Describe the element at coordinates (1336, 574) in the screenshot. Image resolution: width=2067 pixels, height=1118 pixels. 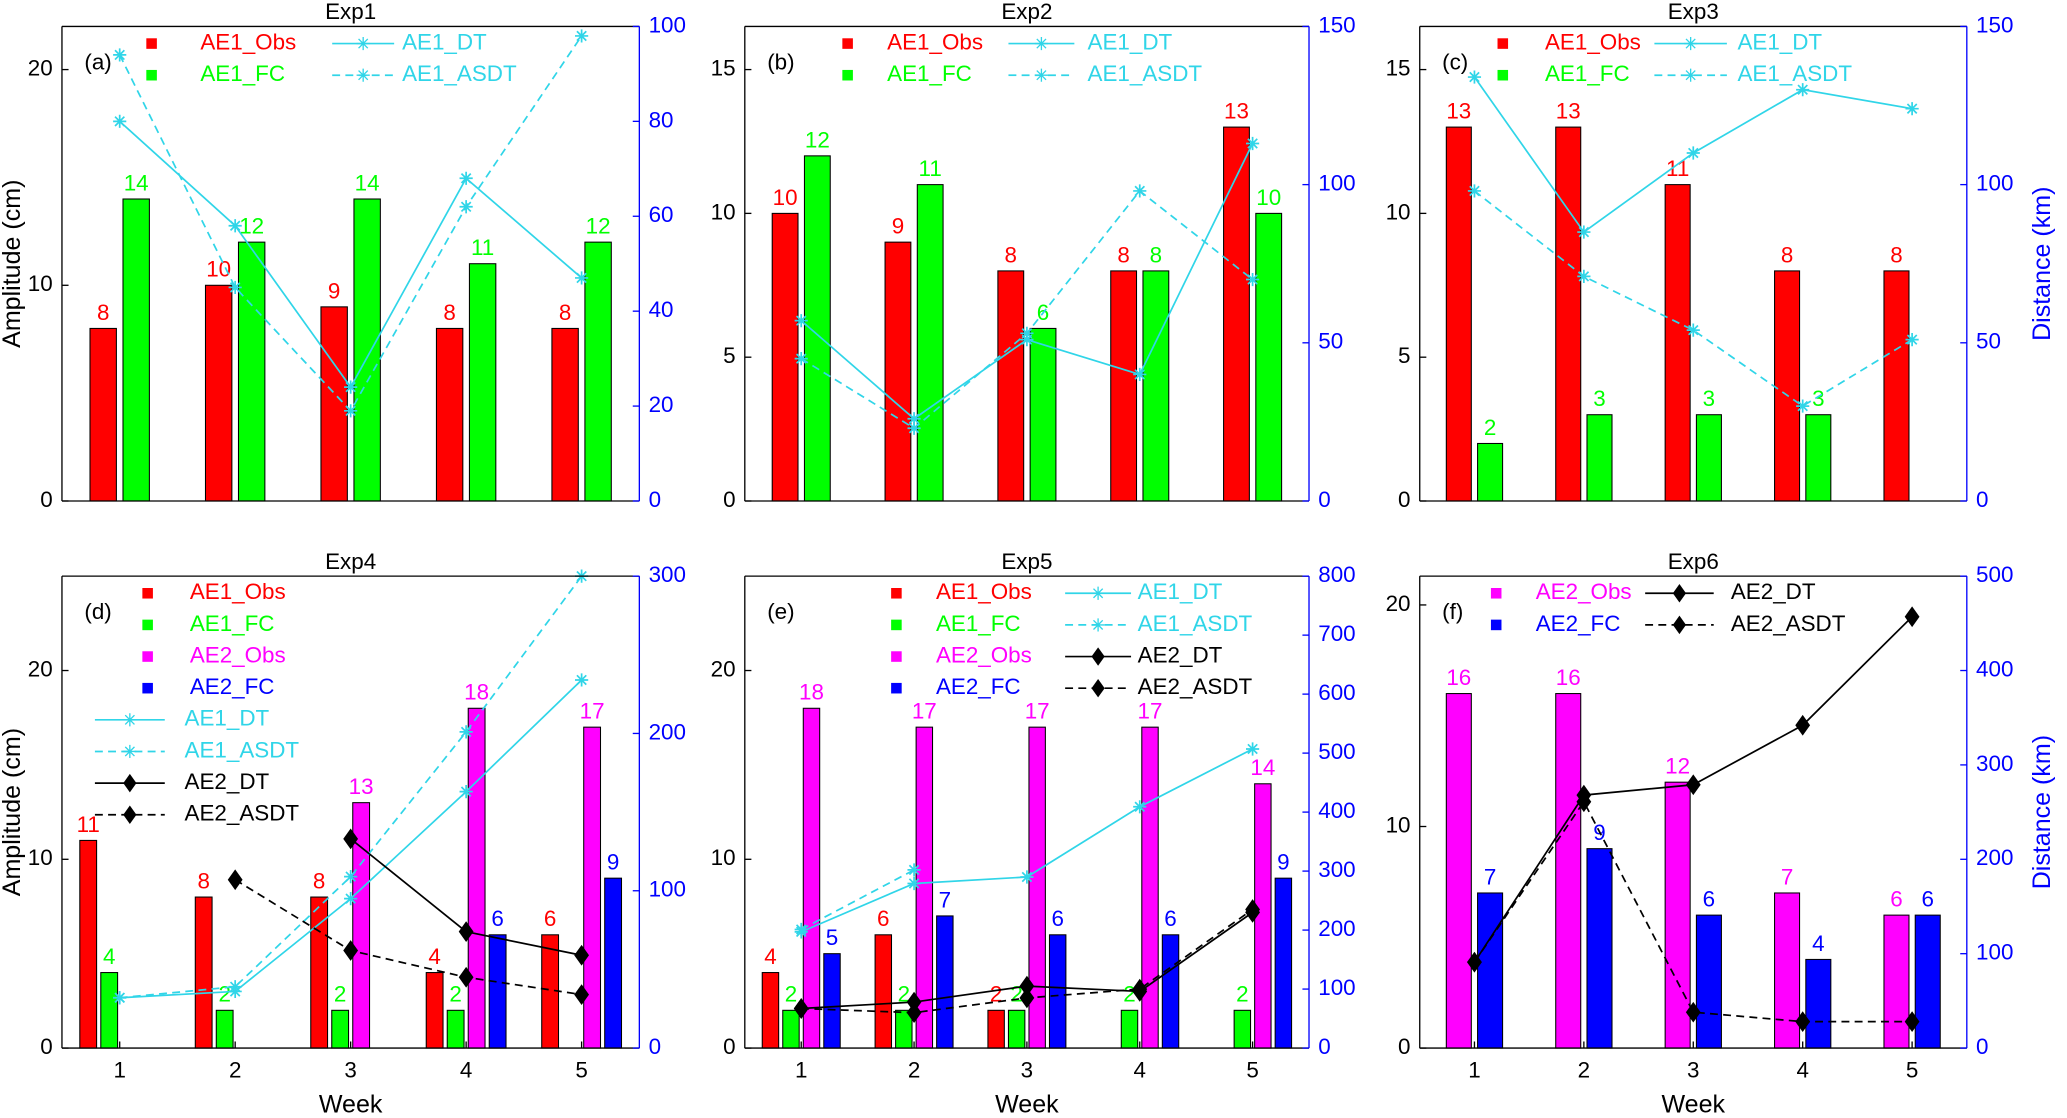
I see `y2-tick-label: 800` at that location.